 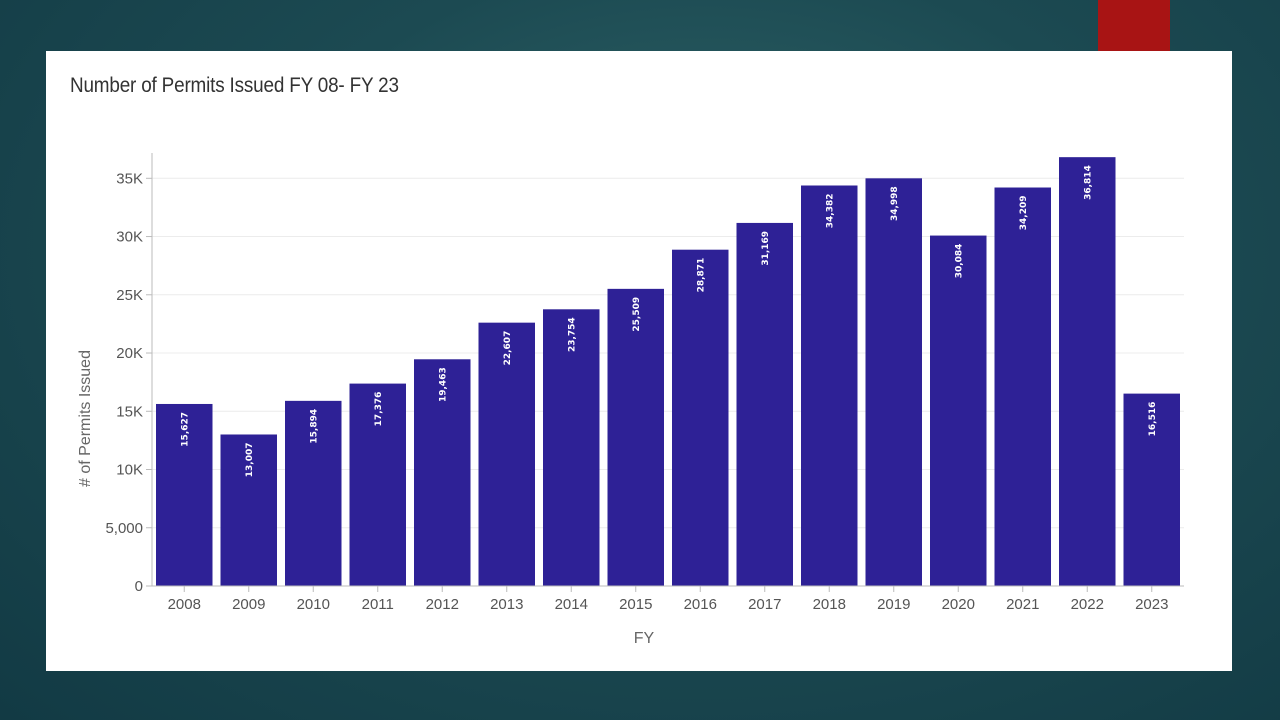 I want to click on x-tick-label: 2017, so click(x=764, y=604).